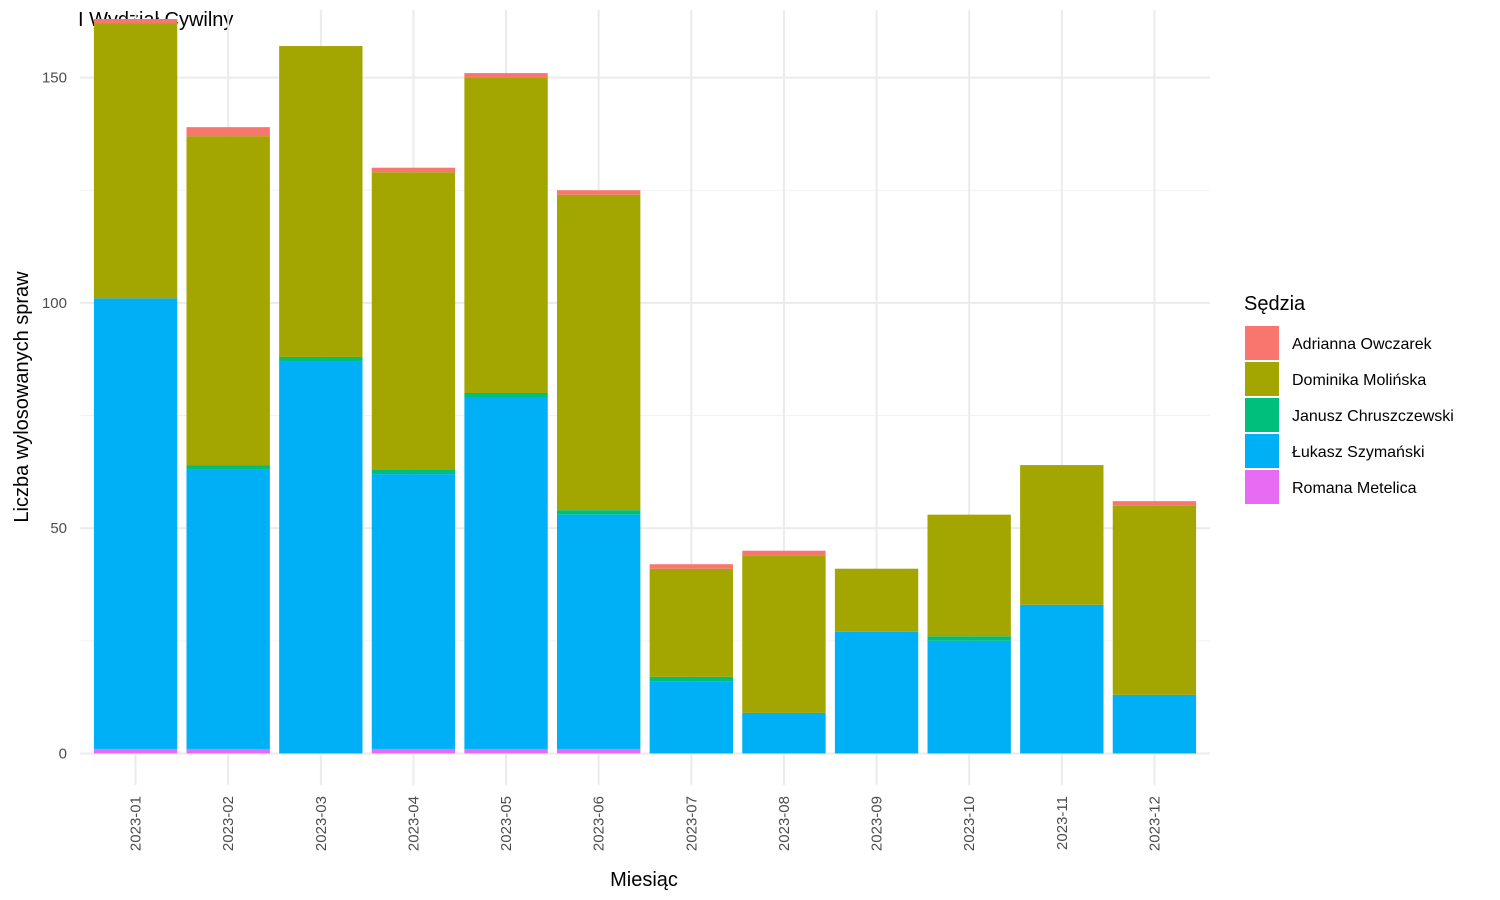  I want to click on x-tick-label: 2023-01, so click(136, 823).